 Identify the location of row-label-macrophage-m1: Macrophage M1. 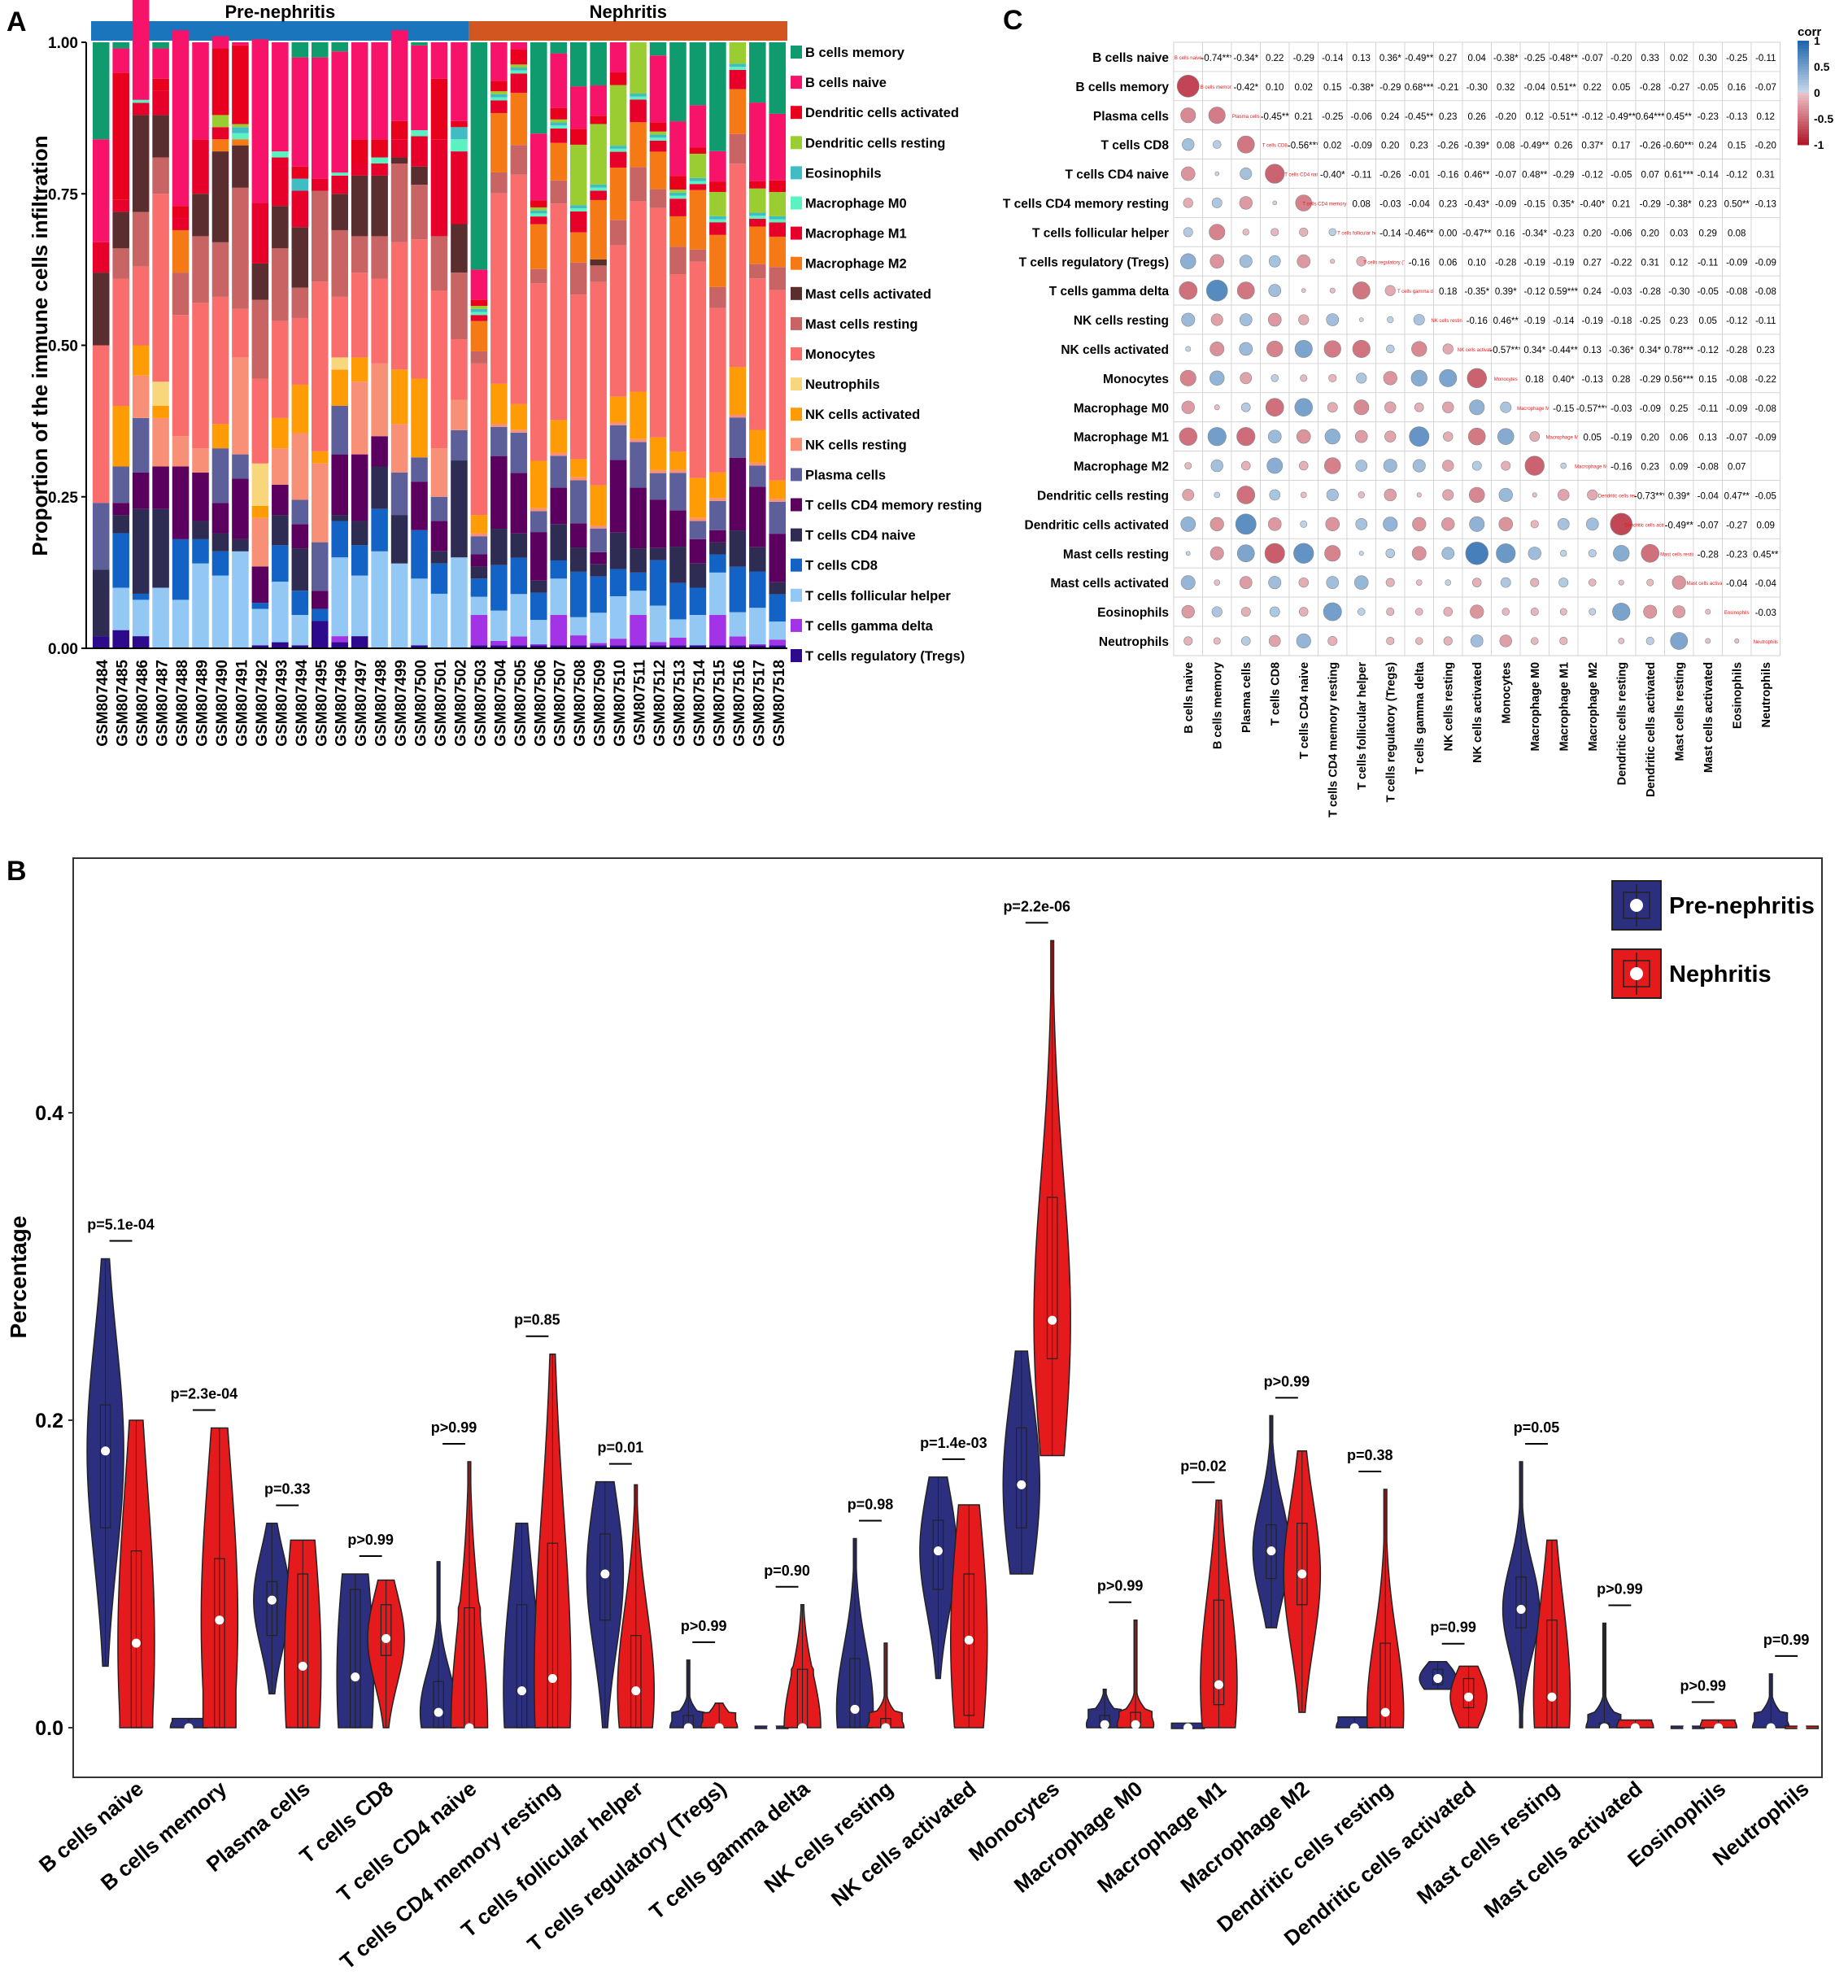
(1122, 438).